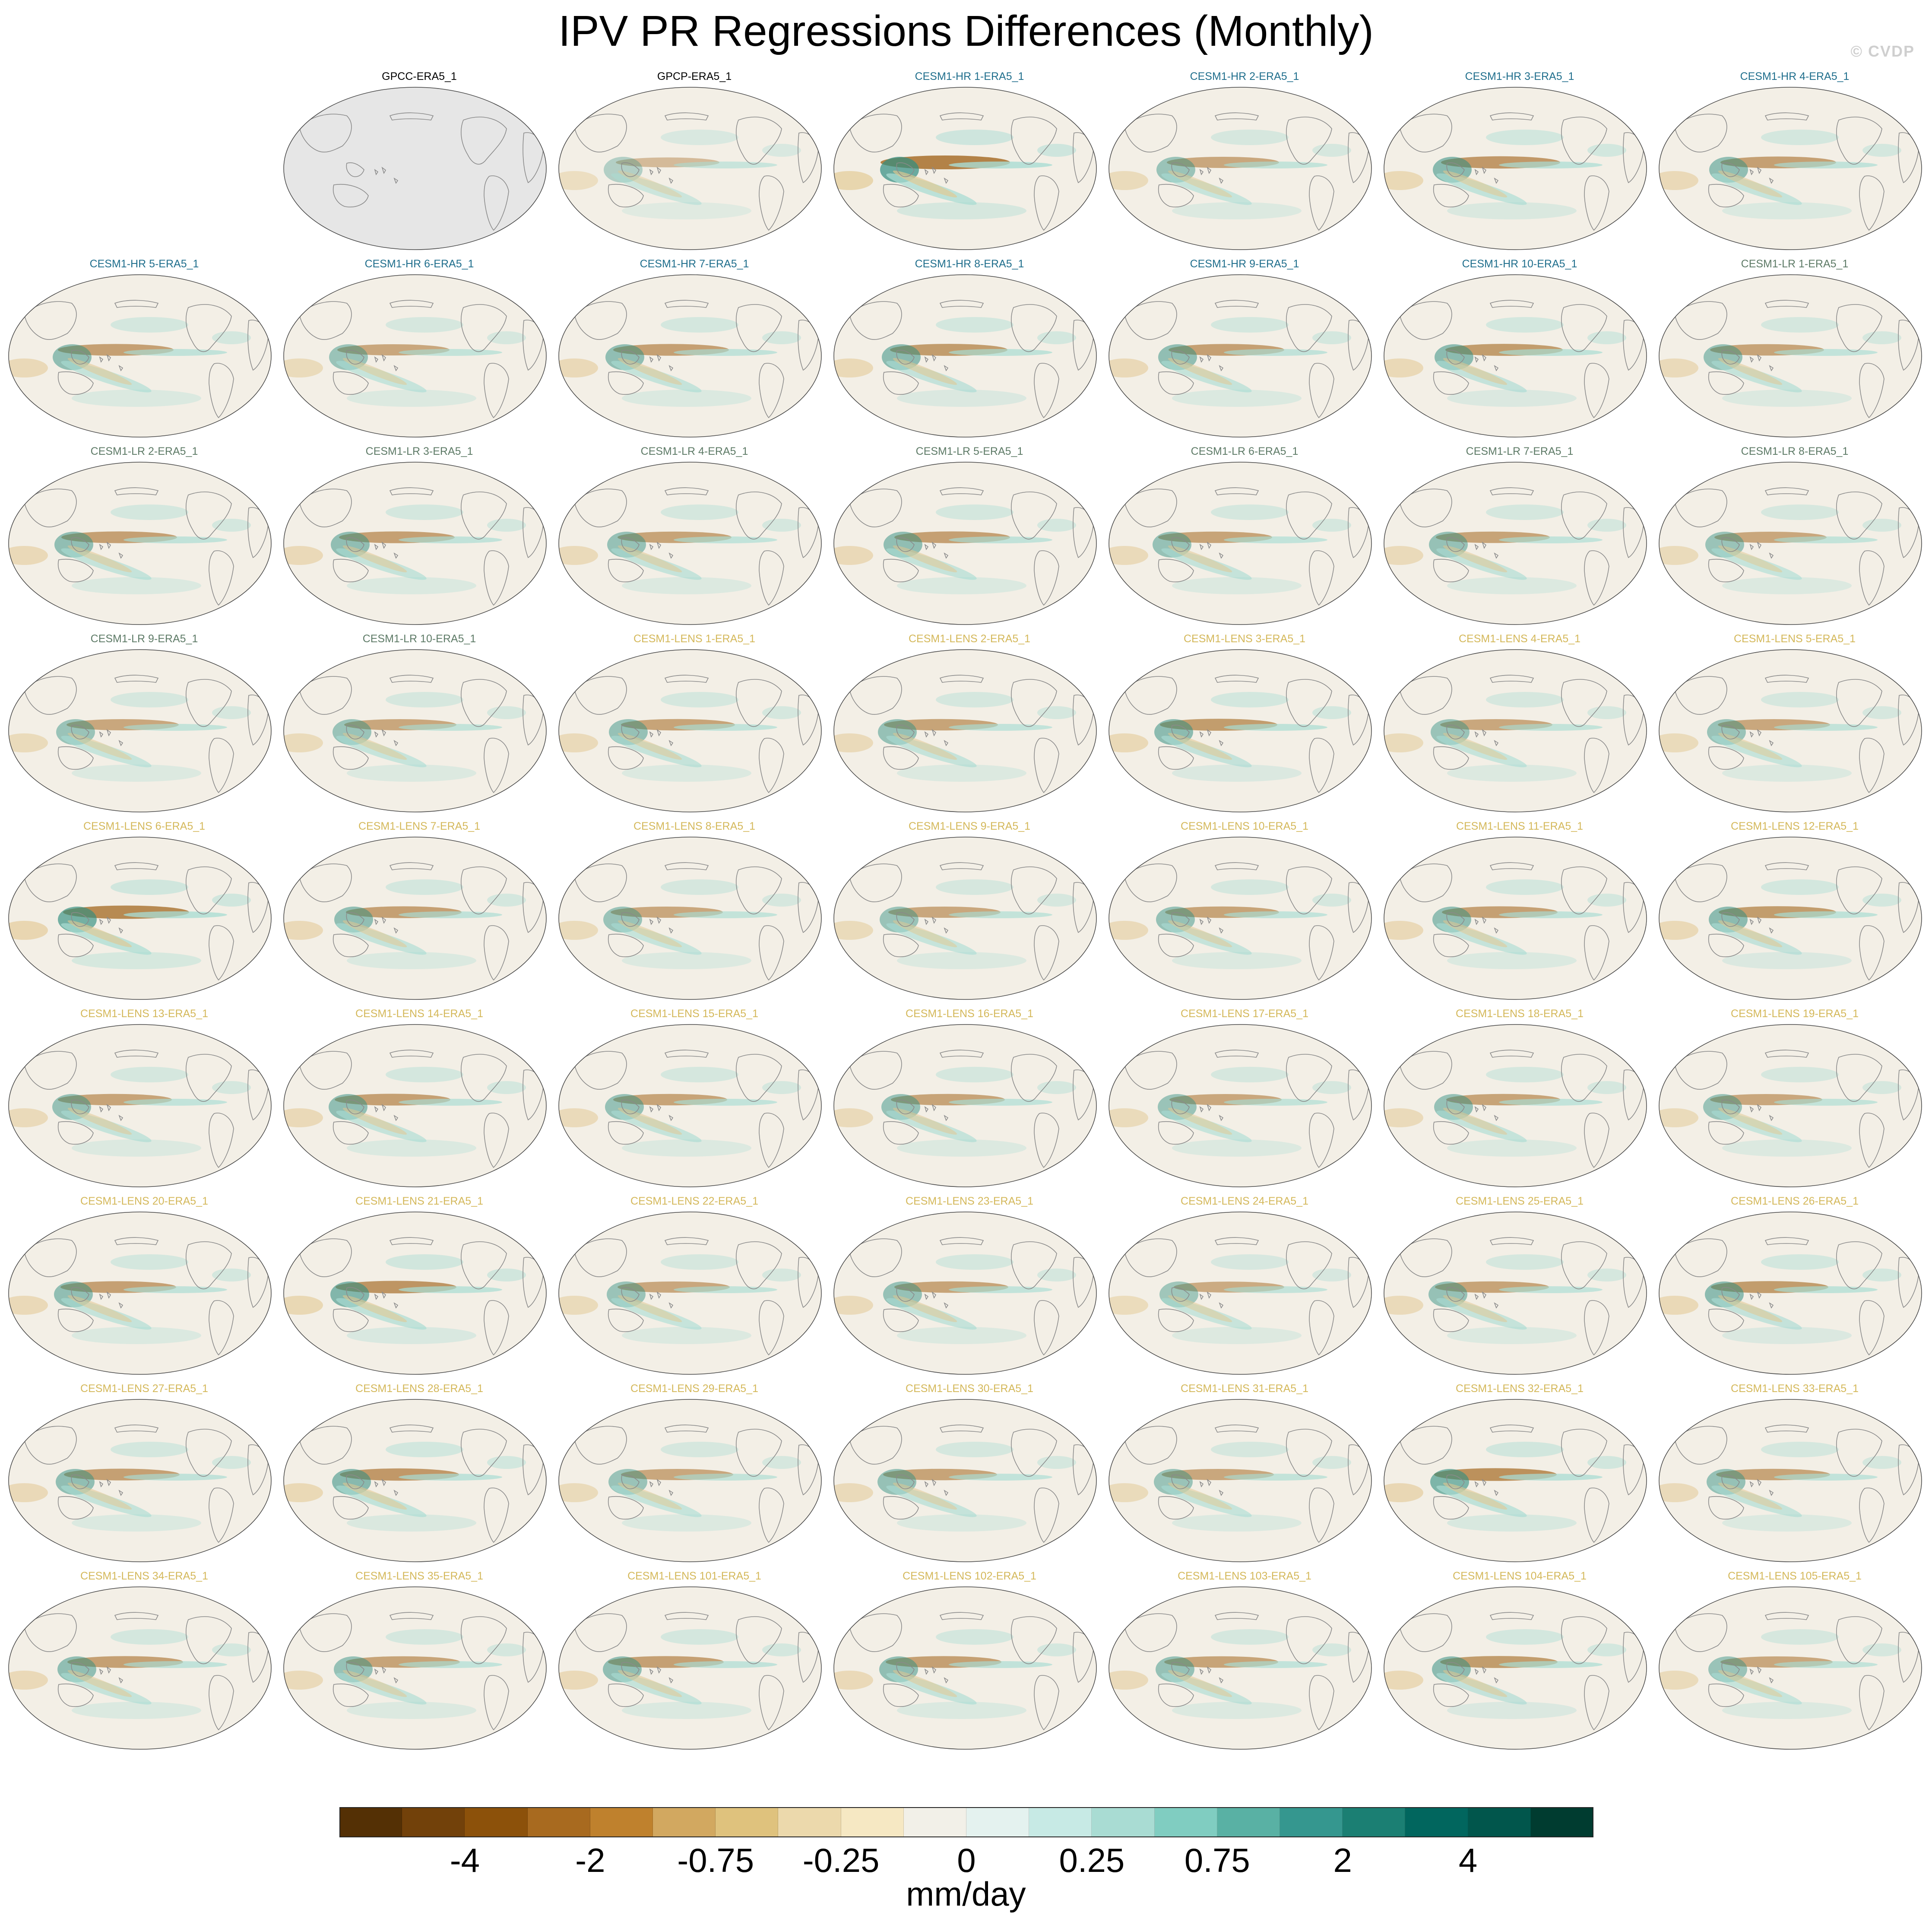 The height and width of the screenshot is (1922, 1932). I want to click on map-panel: CESM1-LR 8-ERA5_1, so click(1794, 538).